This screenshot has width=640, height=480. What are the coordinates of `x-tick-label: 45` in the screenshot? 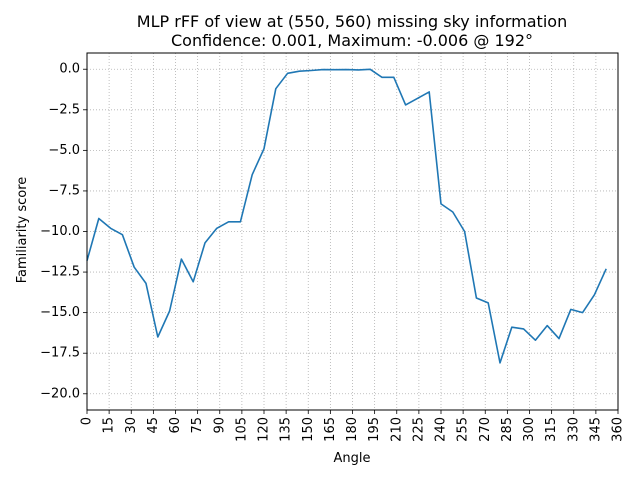 It's located at (153, 425).